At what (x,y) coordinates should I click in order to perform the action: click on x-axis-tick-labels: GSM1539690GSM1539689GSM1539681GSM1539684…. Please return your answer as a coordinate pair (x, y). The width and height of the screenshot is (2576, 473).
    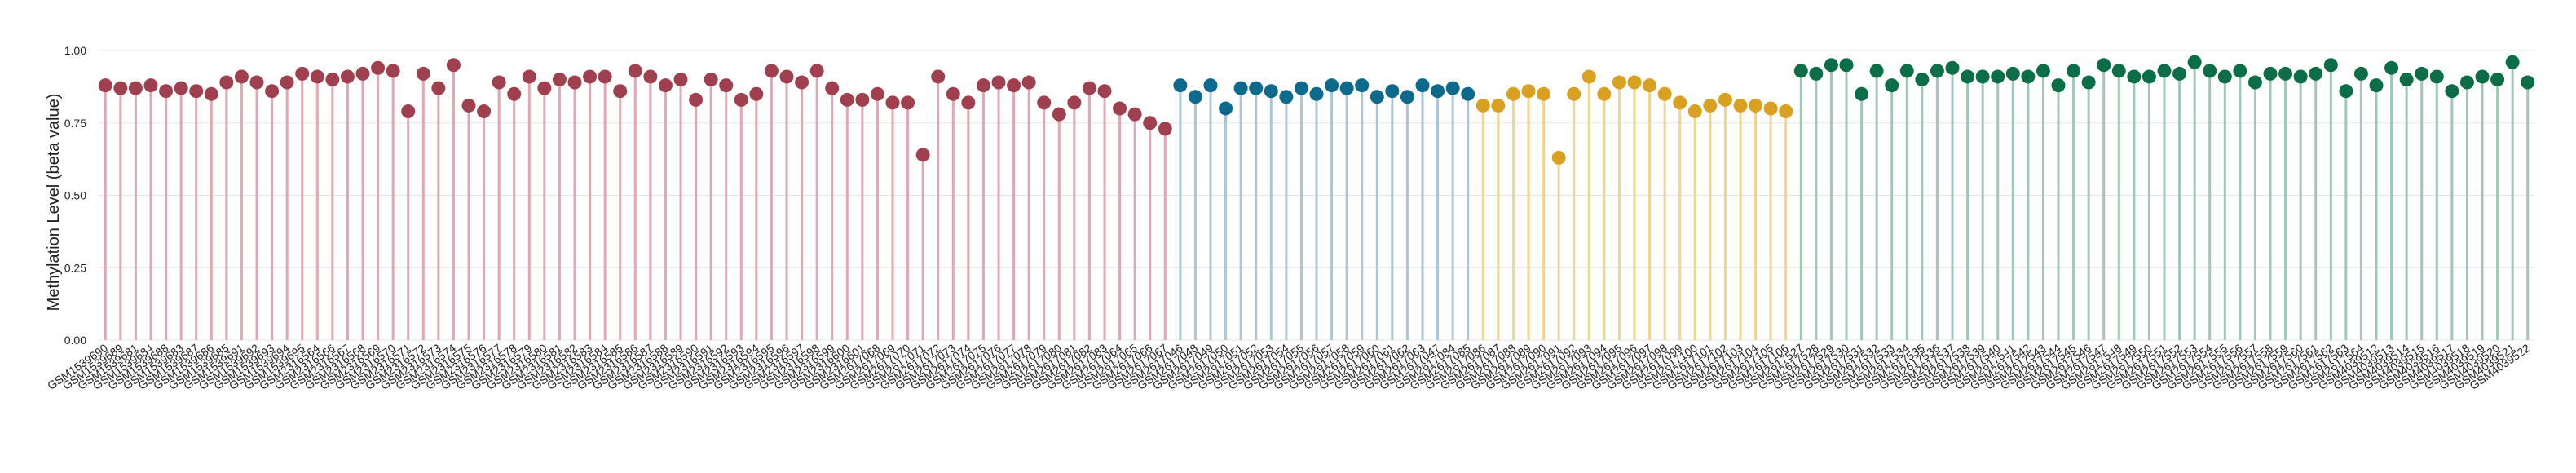
    Looking at the image, I should click on (1289, 366).